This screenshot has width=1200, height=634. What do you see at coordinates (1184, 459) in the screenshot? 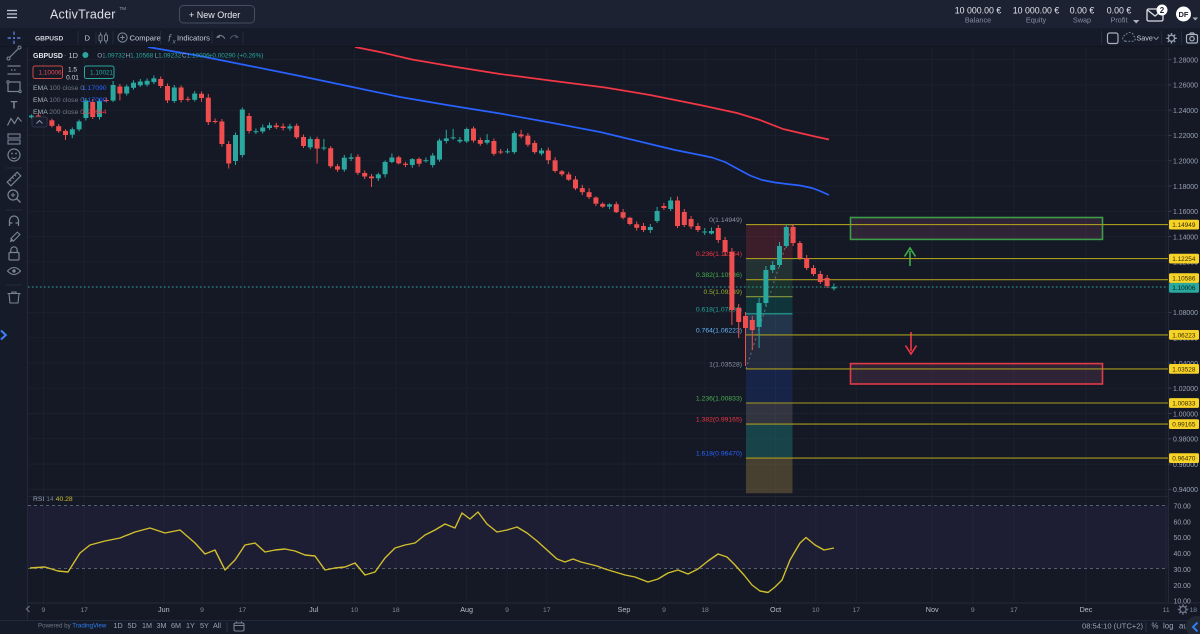
I see `svg-text: 0.96470` at bounding box center [1184, 459].